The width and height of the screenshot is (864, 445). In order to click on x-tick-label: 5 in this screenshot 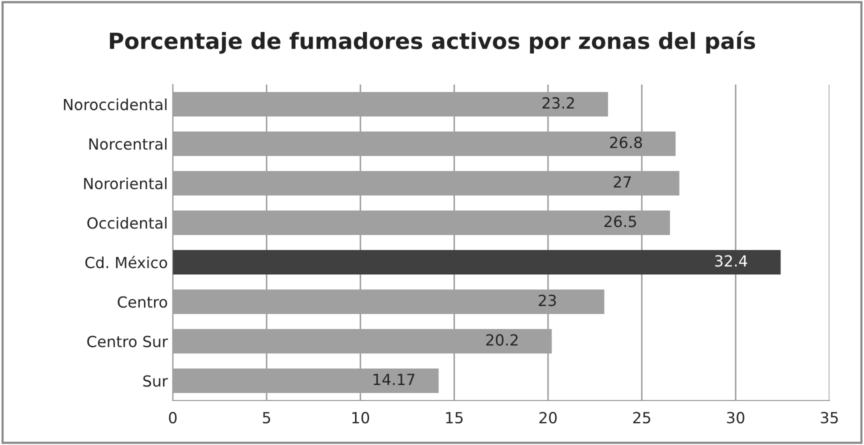, I will do `click(266, 418)`.